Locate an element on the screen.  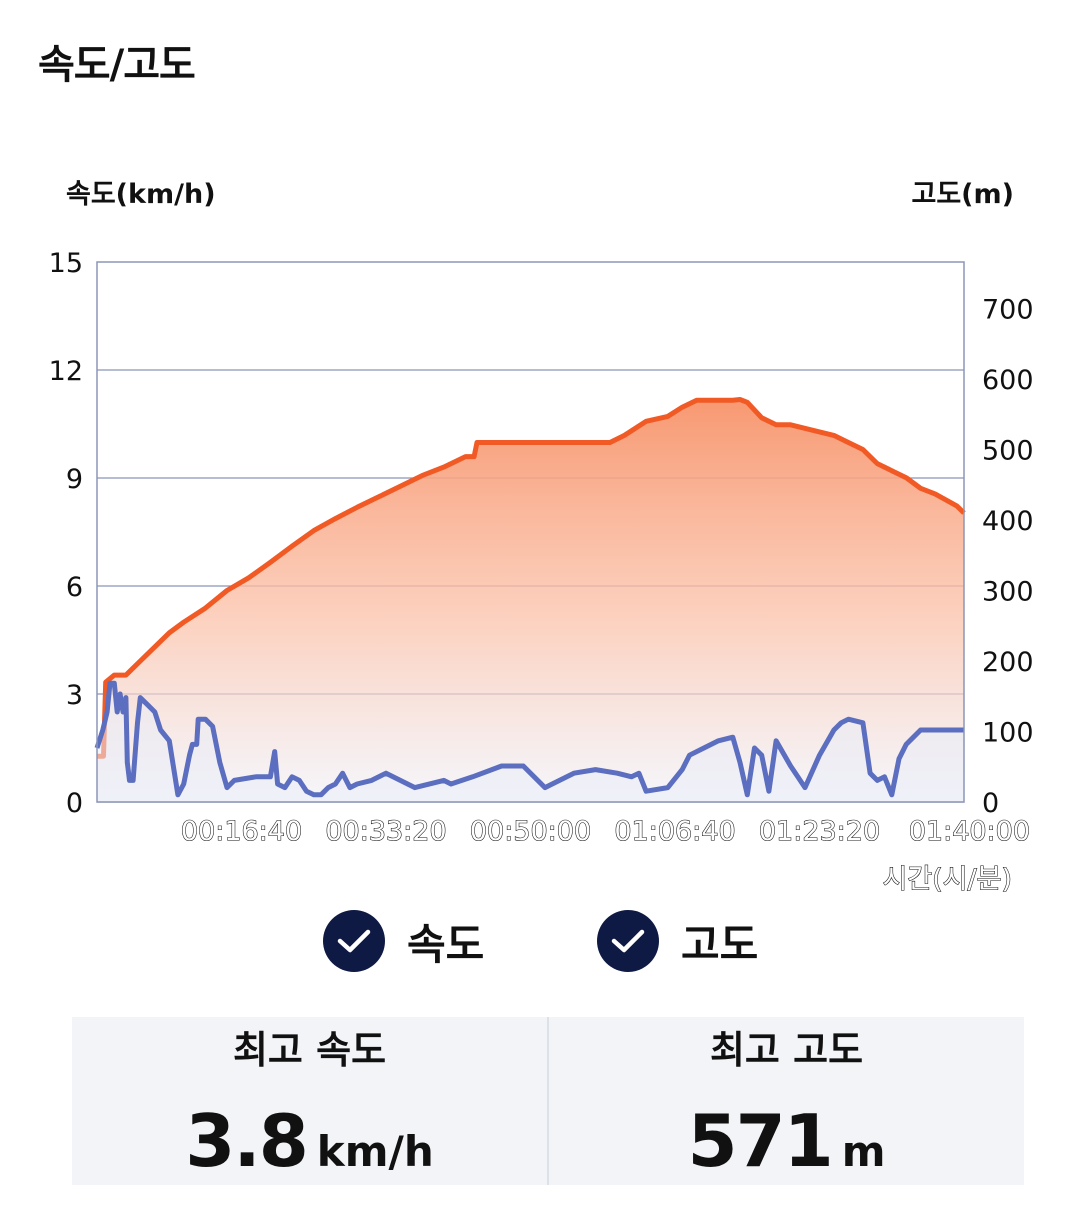
x-axis-title: 시간(시/분) is located at coordinates (947, 879).